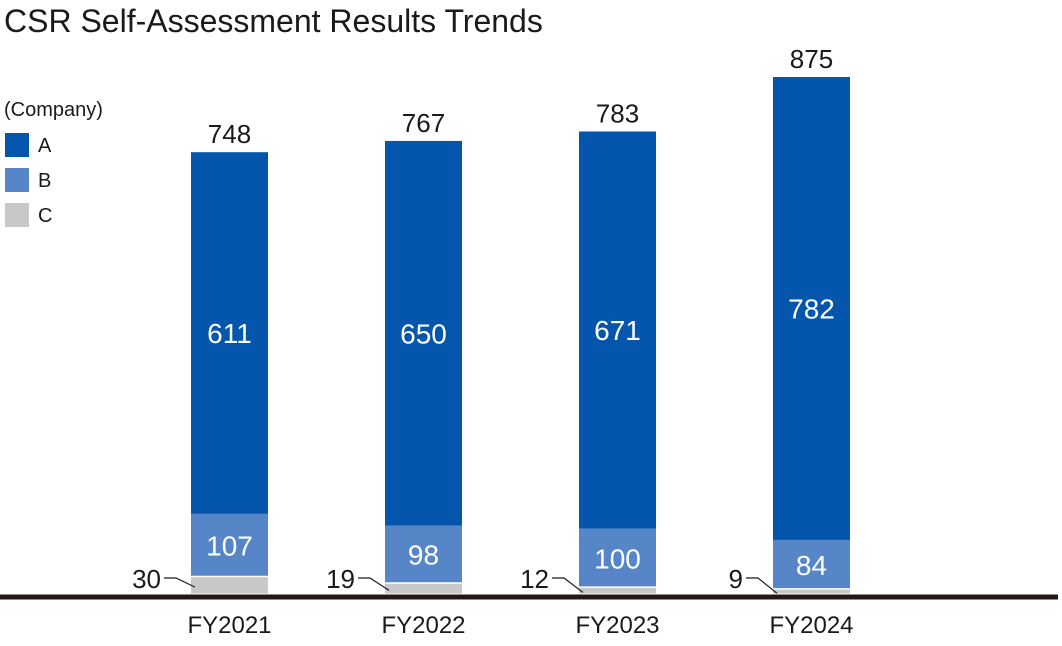 The height and width of the screenshot is (646, 1062). Describe the element at coordinates (273, 21) in the screenshot. I see `chart-title: CSR Self-Assessment Results Trends` at that location.